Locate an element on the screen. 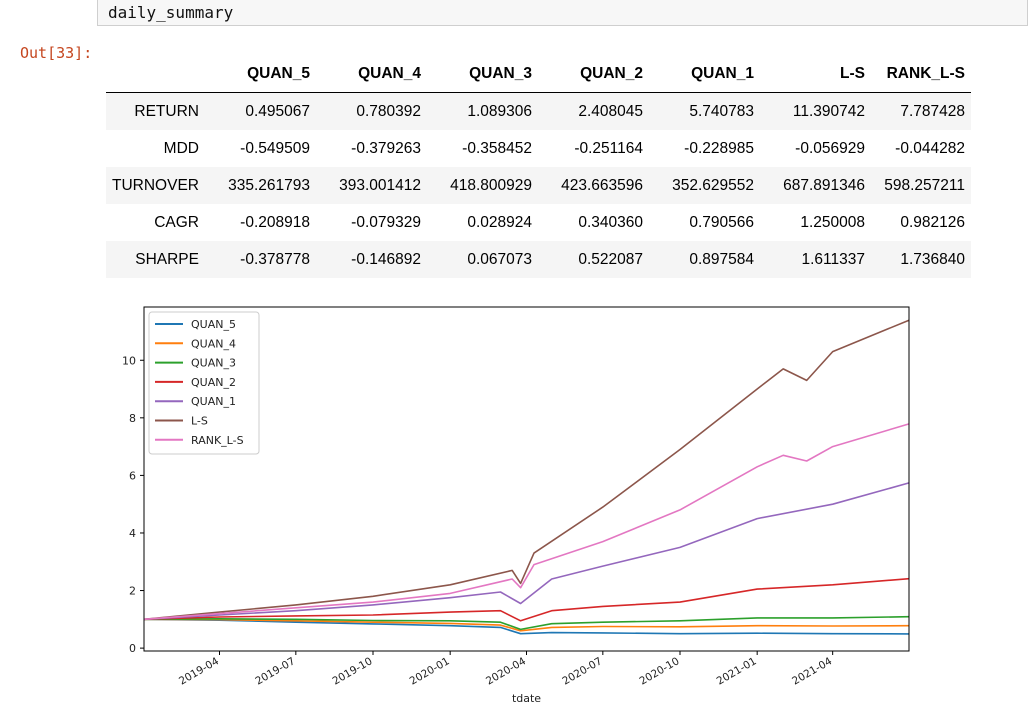 Image resolution: width=1028 pixels, height=705 pixels. x-tick-label: 2020-10 is located at coordinates (660, 671).